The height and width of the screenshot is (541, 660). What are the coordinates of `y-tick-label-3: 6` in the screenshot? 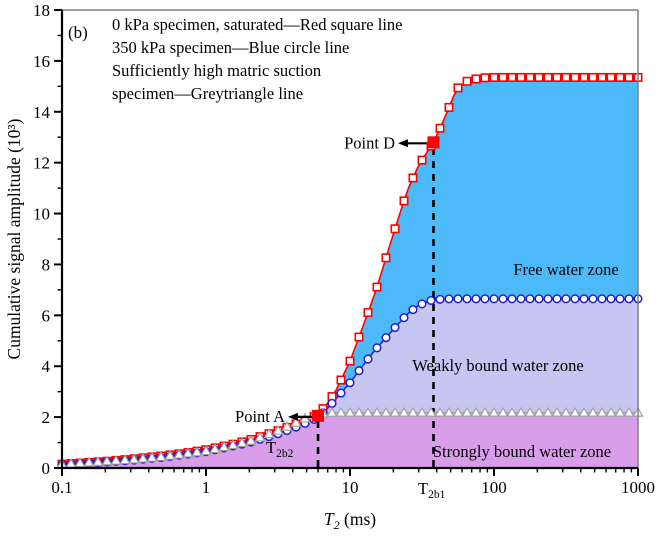 It's located at (46, 315).